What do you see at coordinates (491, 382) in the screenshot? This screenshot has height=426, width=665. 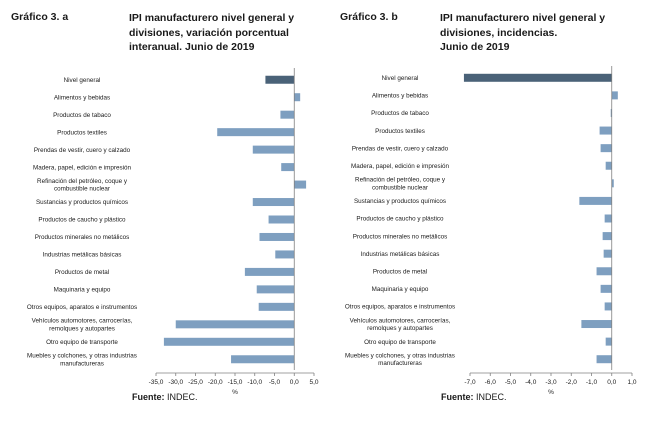 I see `x-tick-label: -6,0` at bounding box center [491, 382].